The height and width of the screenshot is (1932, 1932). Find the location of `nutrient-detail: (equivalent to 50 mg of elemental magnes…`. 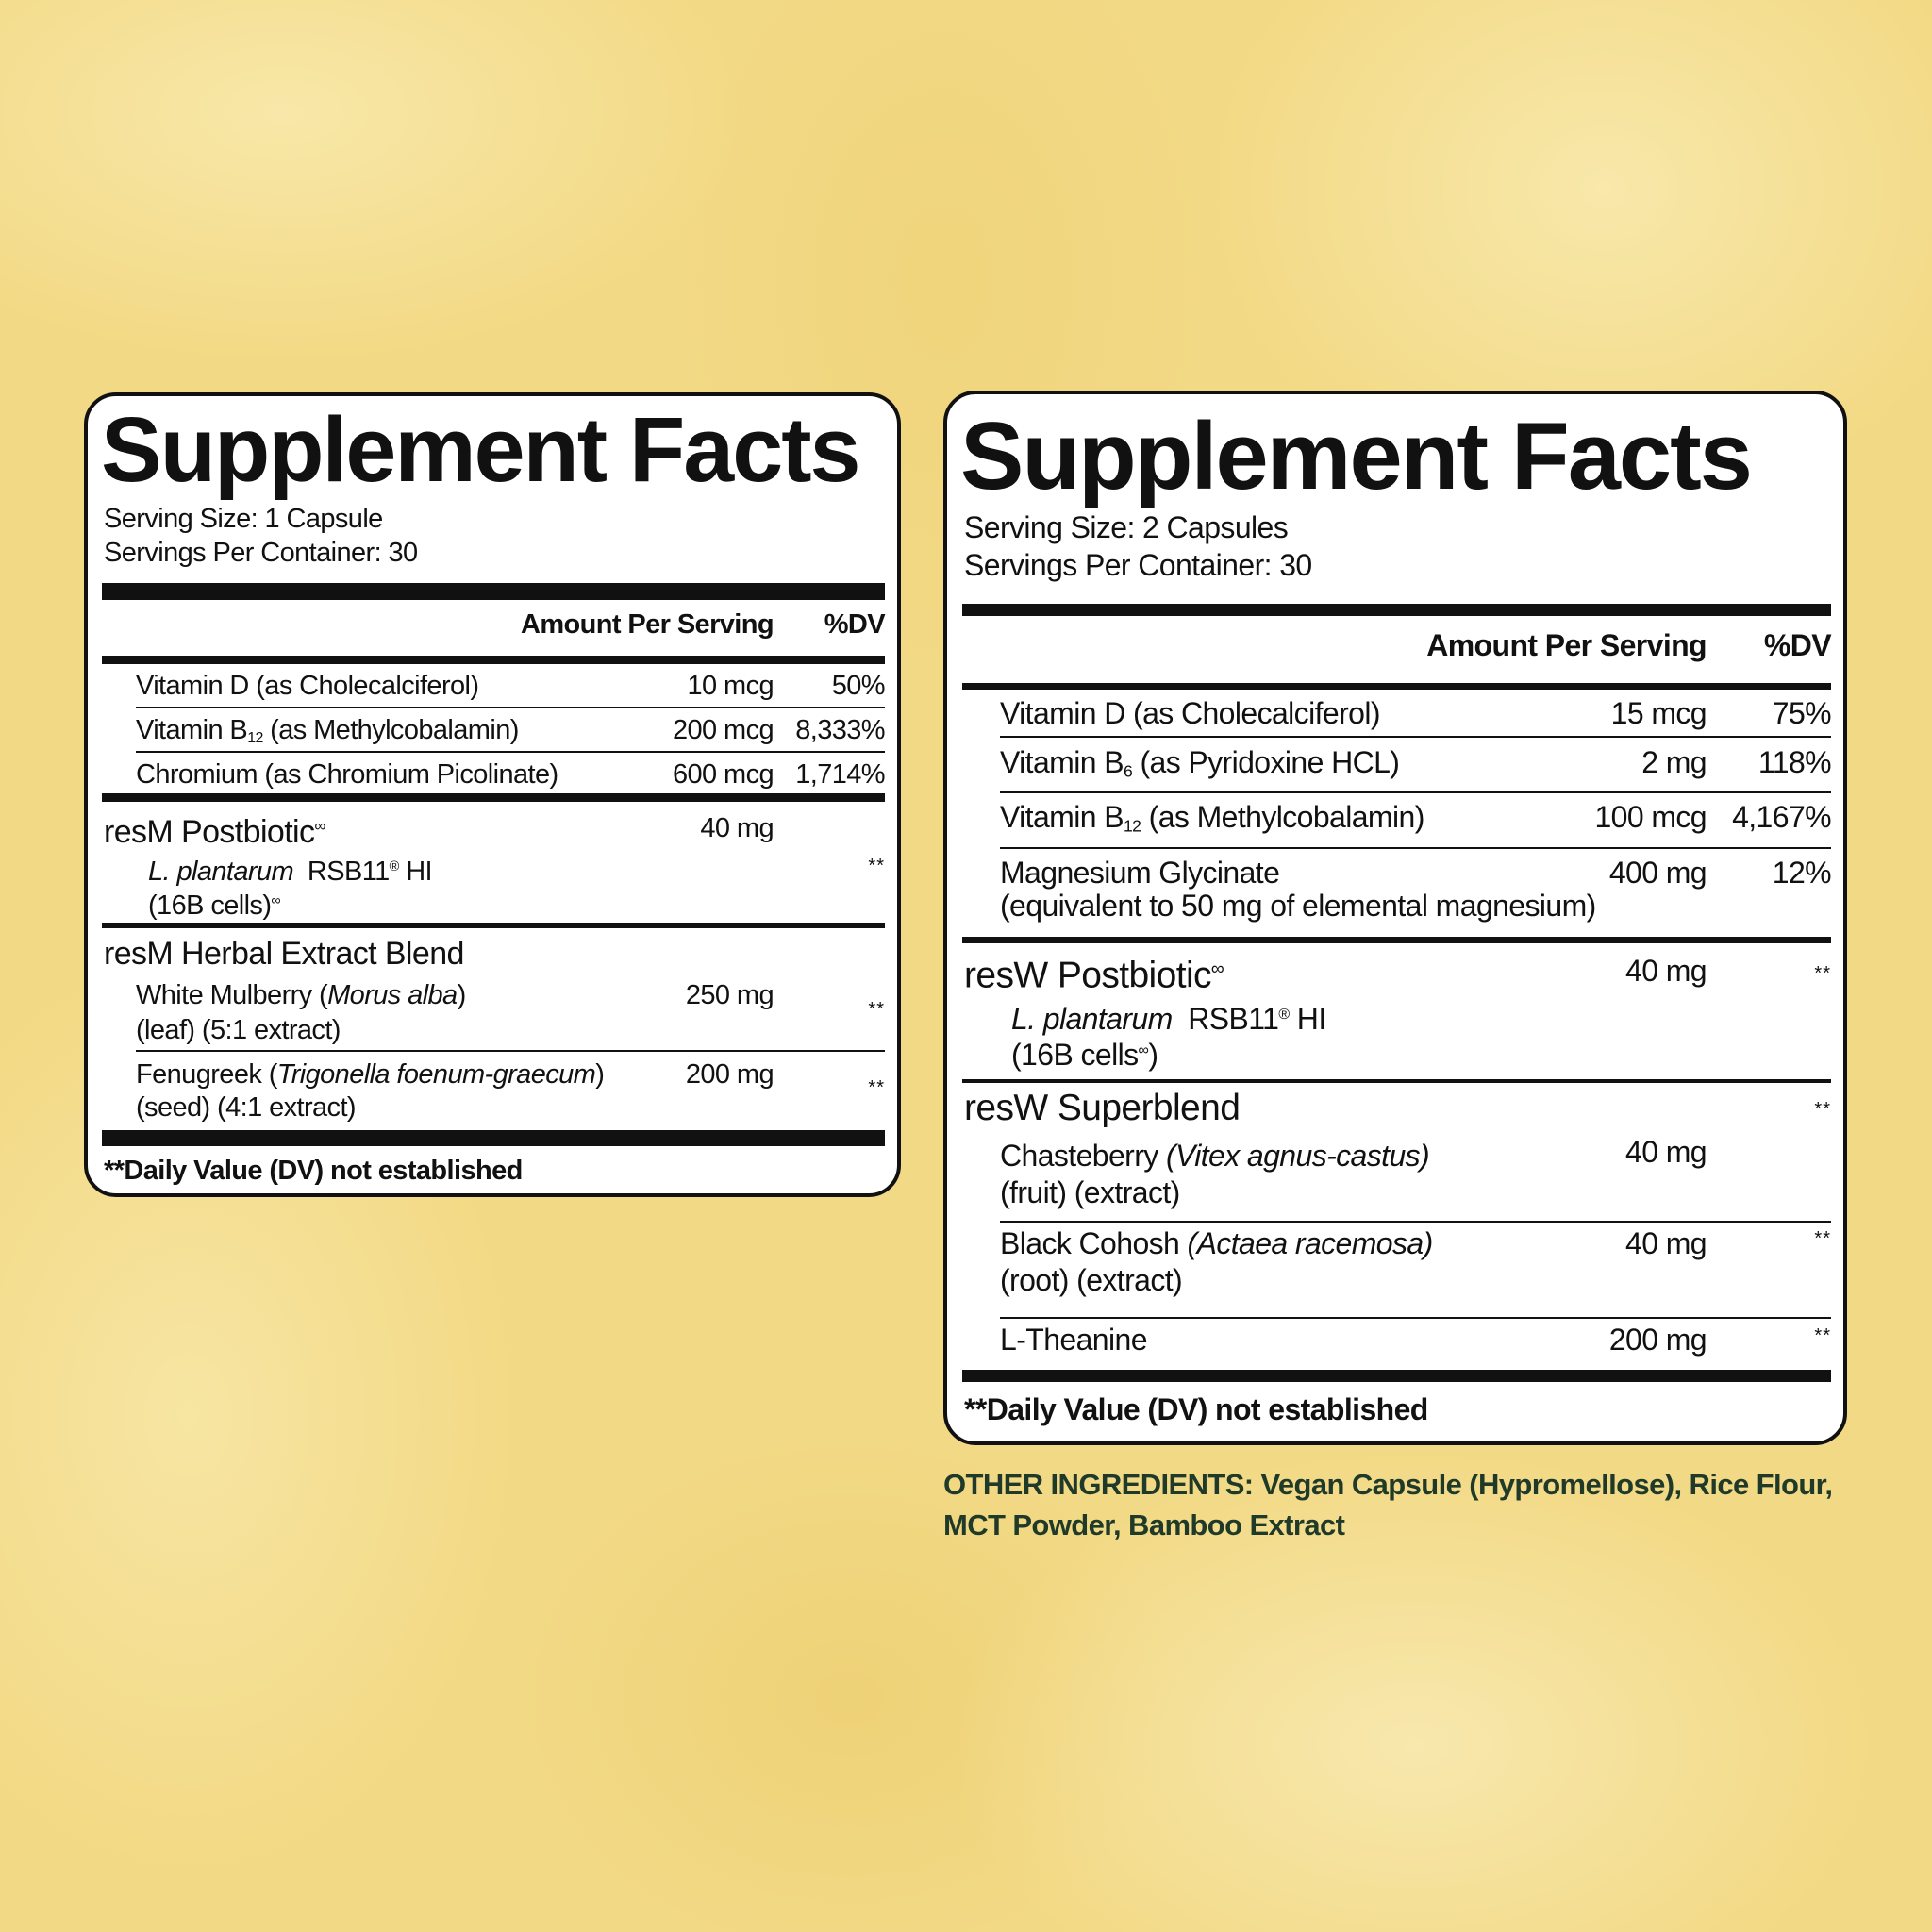

nutrient-detail: (equivalent to 50 mg of elemental magnes… is located at coordinates (1298, 906).